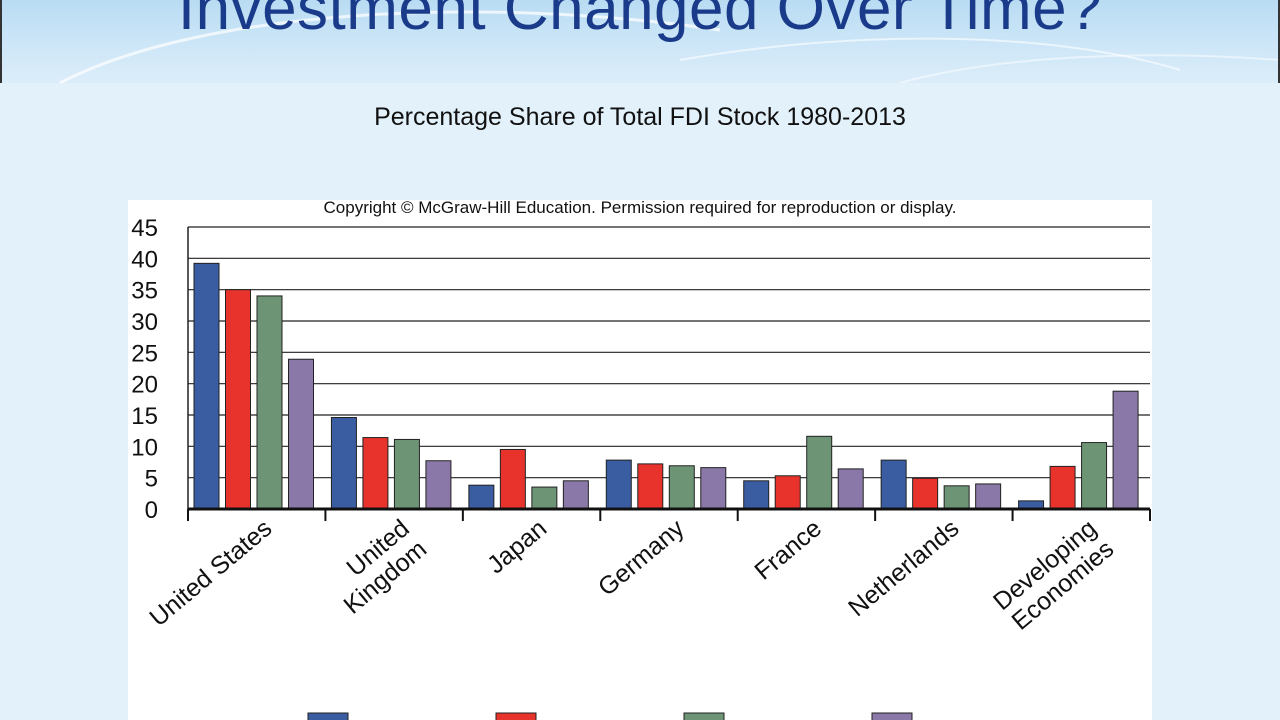  I want to click on y-tick-label: 35, so click(144, 291).